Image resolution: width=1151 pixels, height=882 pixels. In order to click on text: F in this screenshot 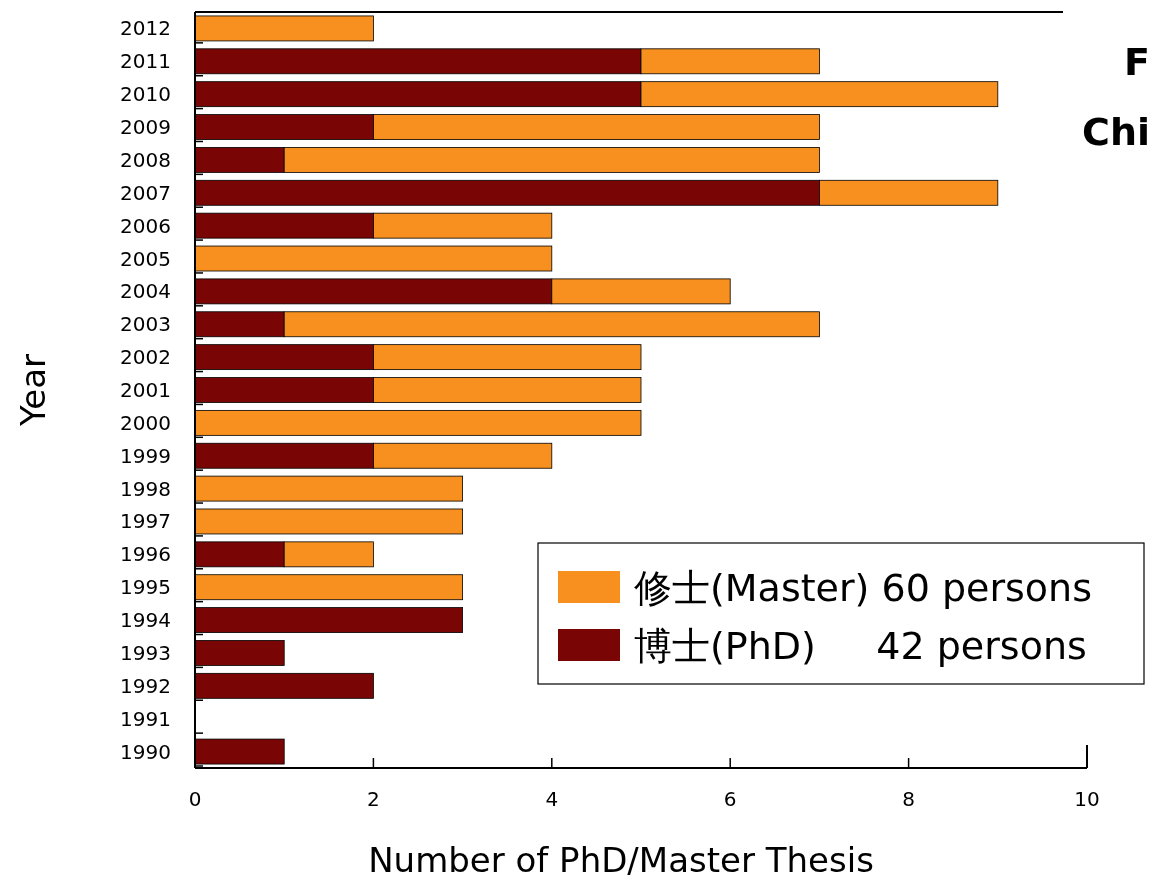, I will do `click(1137, 62)`.